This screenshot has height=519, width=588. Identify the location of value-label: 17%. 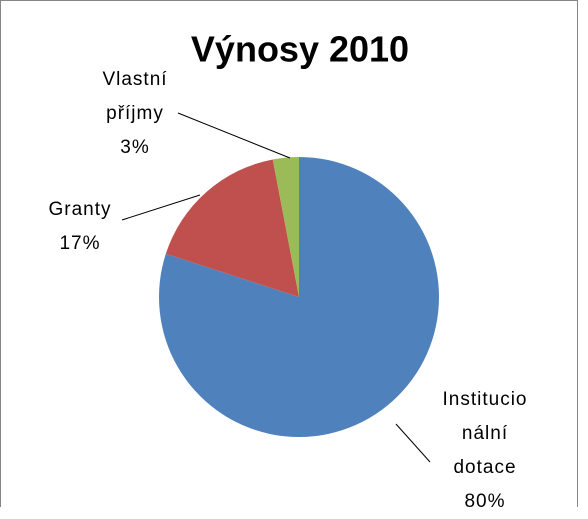
(80, 243).